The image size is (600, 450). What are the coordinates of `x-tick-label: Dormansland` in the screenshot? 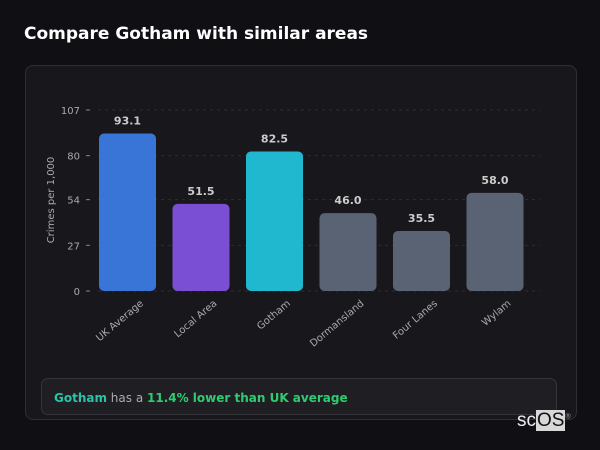 It's located at (337, 323).